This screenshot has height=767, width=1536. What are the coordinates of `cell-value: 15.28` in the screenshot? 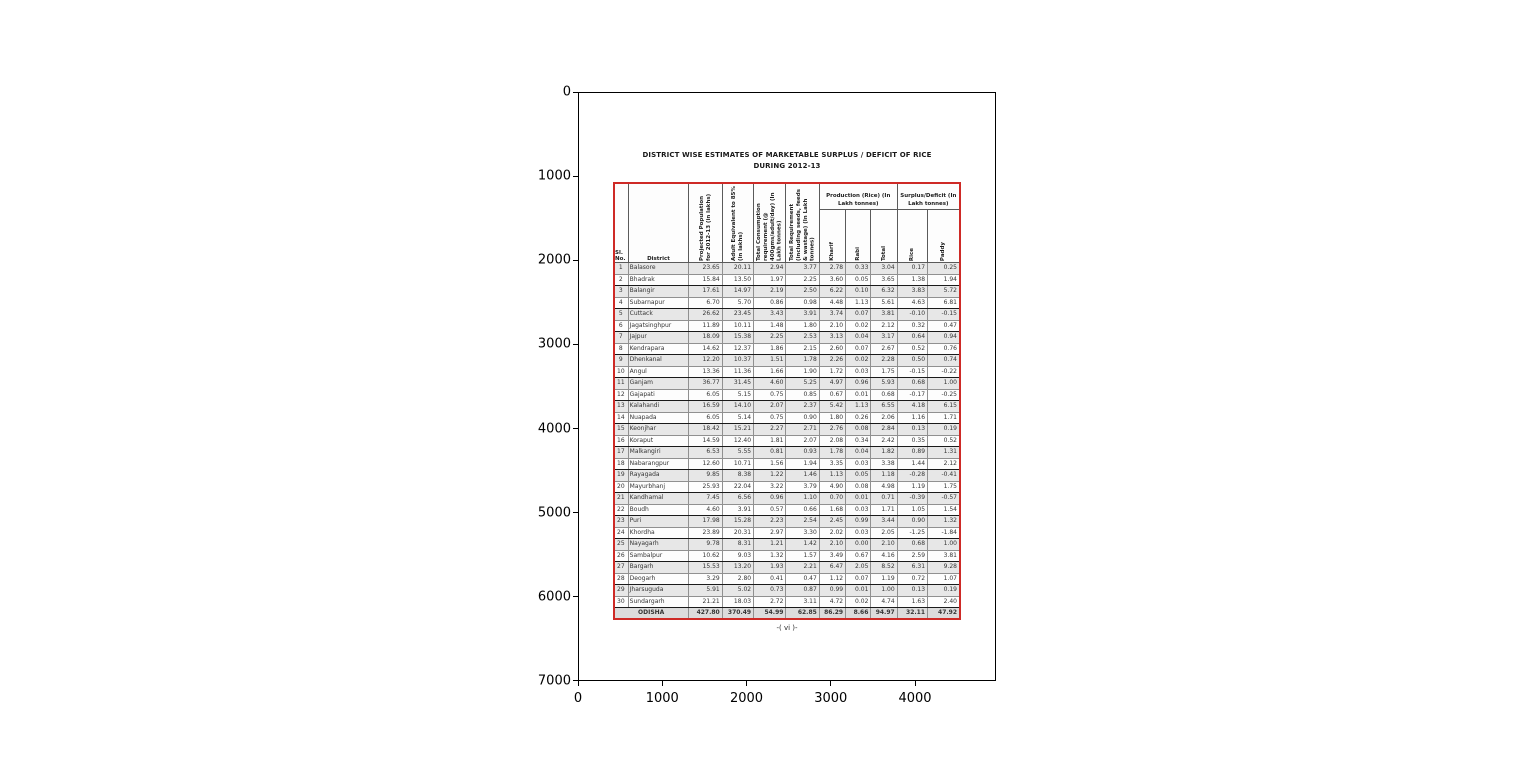 It's located at (738, 521).